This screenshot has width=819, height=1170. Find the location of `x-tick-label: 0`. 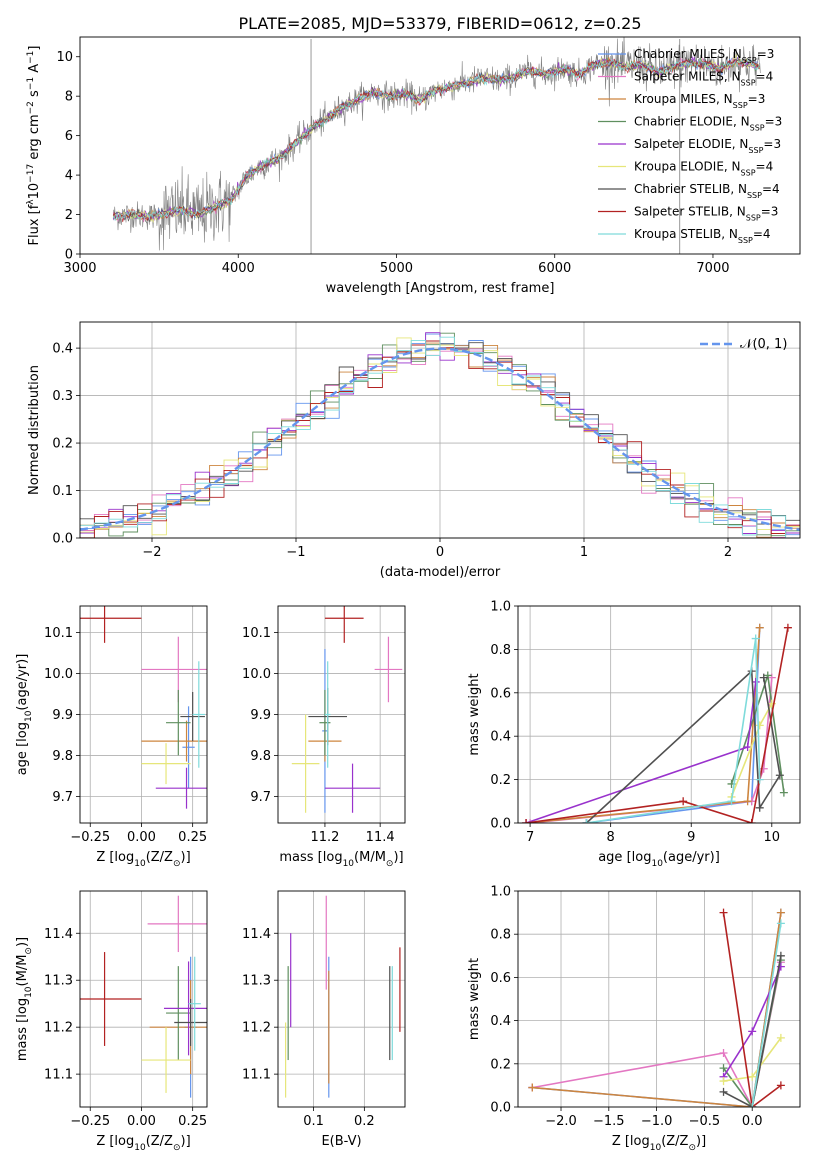

x-tick-label: 0 is located at coordinates (440, 552).